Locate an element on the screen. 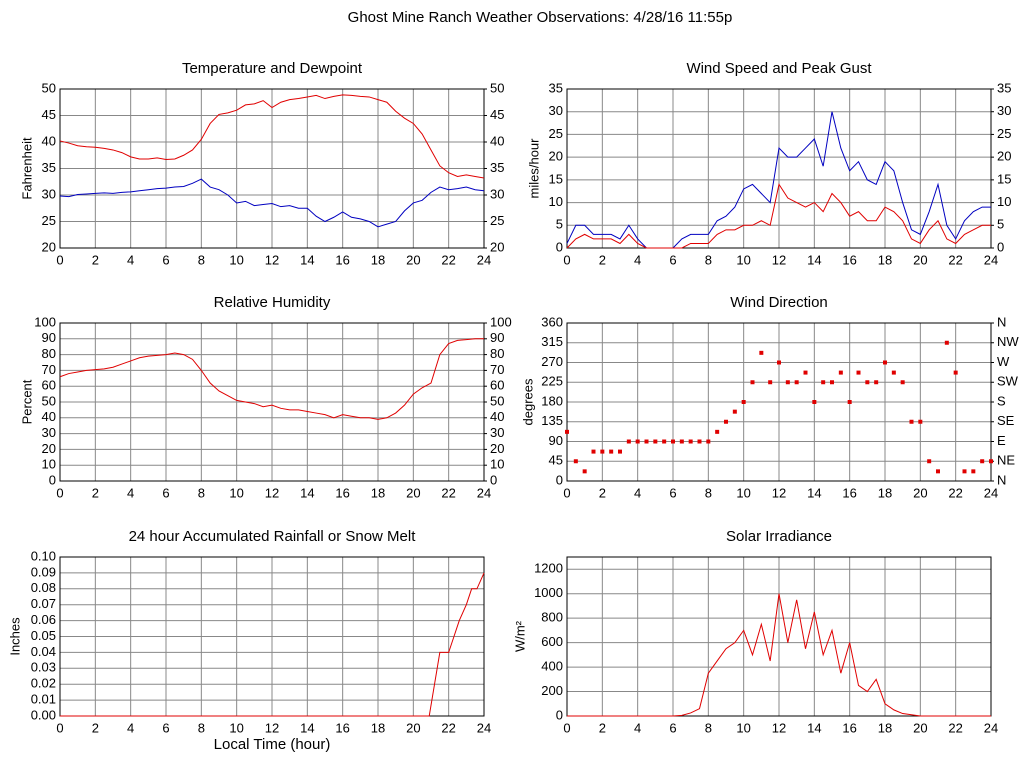  y2-tick-label: 80 is located at coordinates (497, 353).